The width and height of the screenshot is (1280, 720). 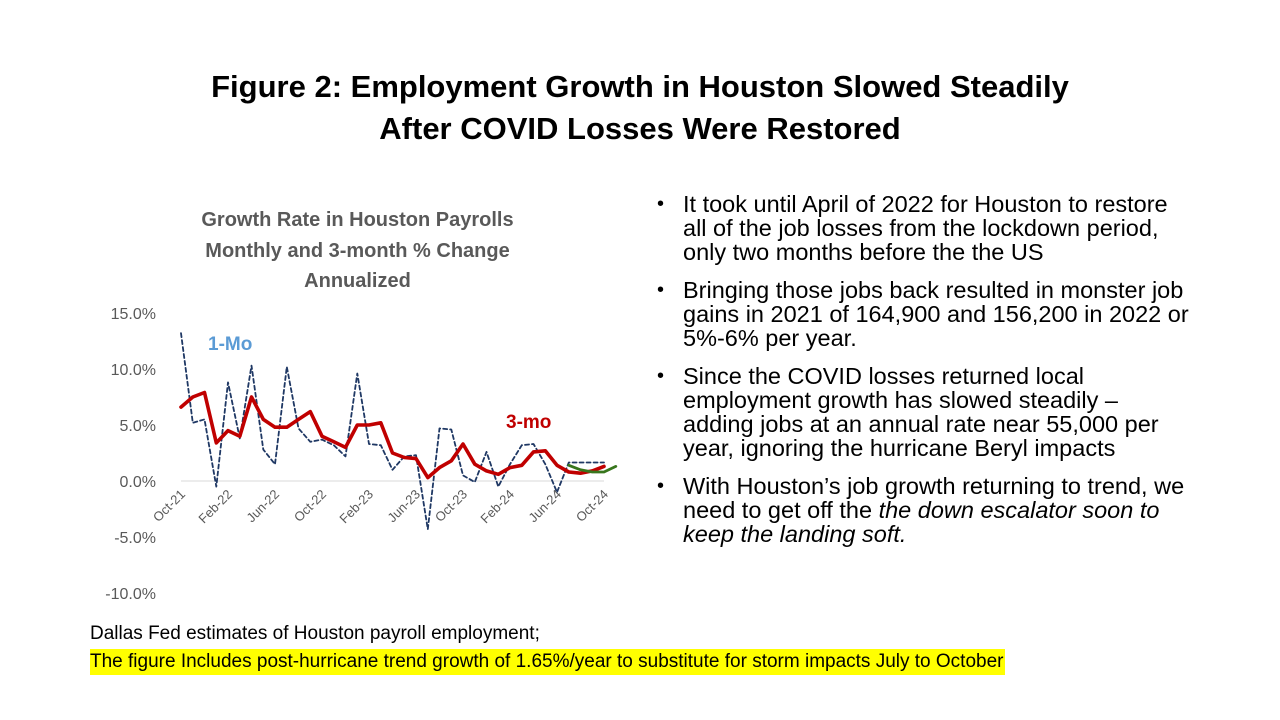 I want to click on series-label-3-mo: 3-mo, so click(x=528, y=422).